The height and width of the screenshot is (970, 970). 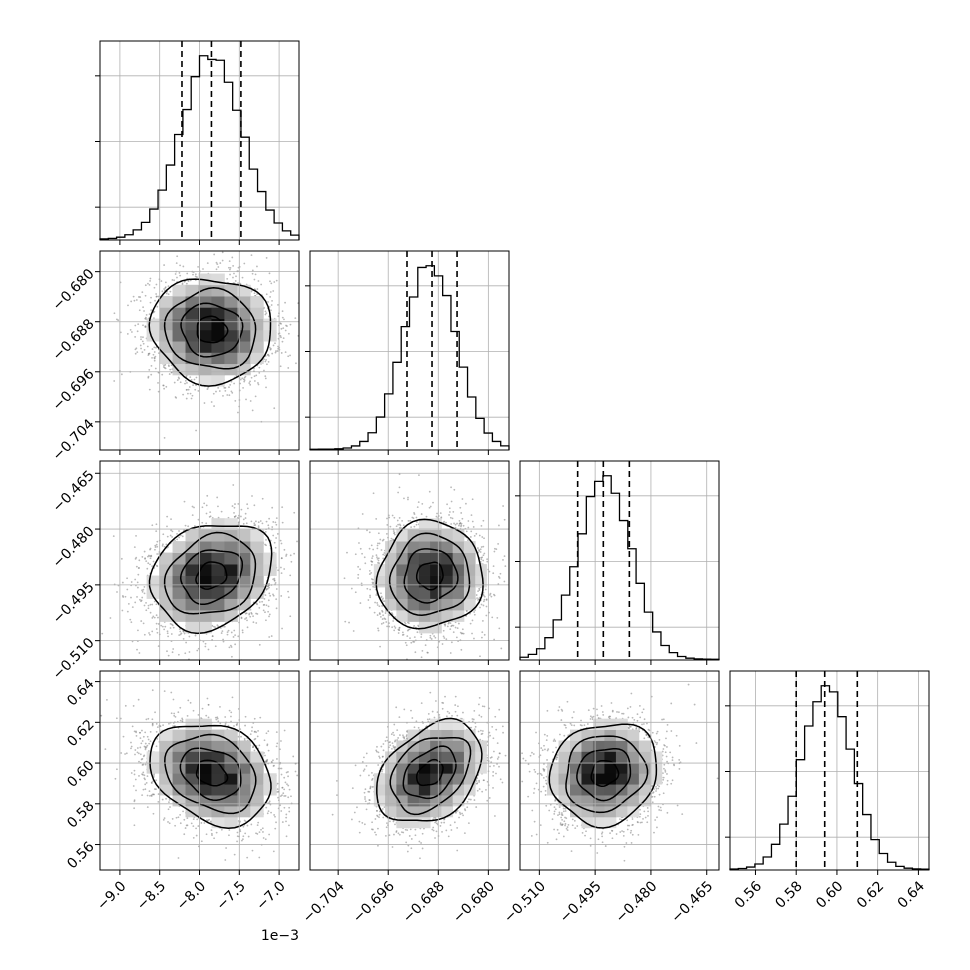 What do you see at coordinates (870, 894) in the screenshot?
I see `x-tick-label-3-3: 0.62` at bounding box center [870, 894].